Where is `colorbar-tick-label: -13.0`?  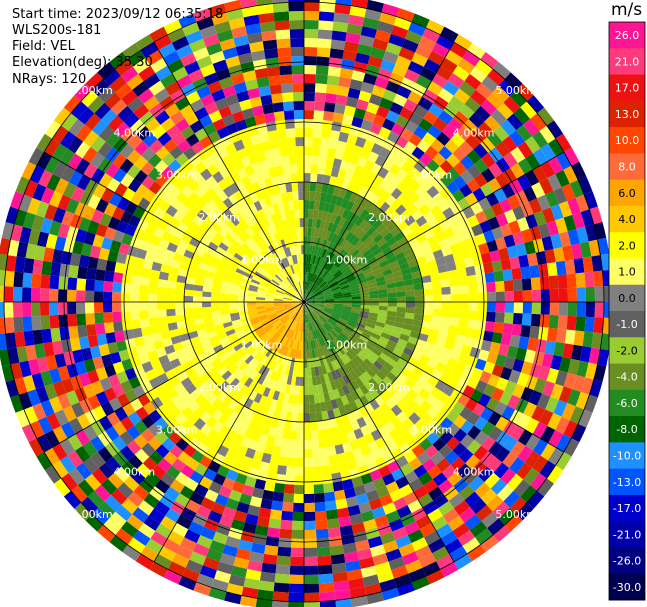
colorbar-tick-label: -13.0 is located at coordinates (627, 482).